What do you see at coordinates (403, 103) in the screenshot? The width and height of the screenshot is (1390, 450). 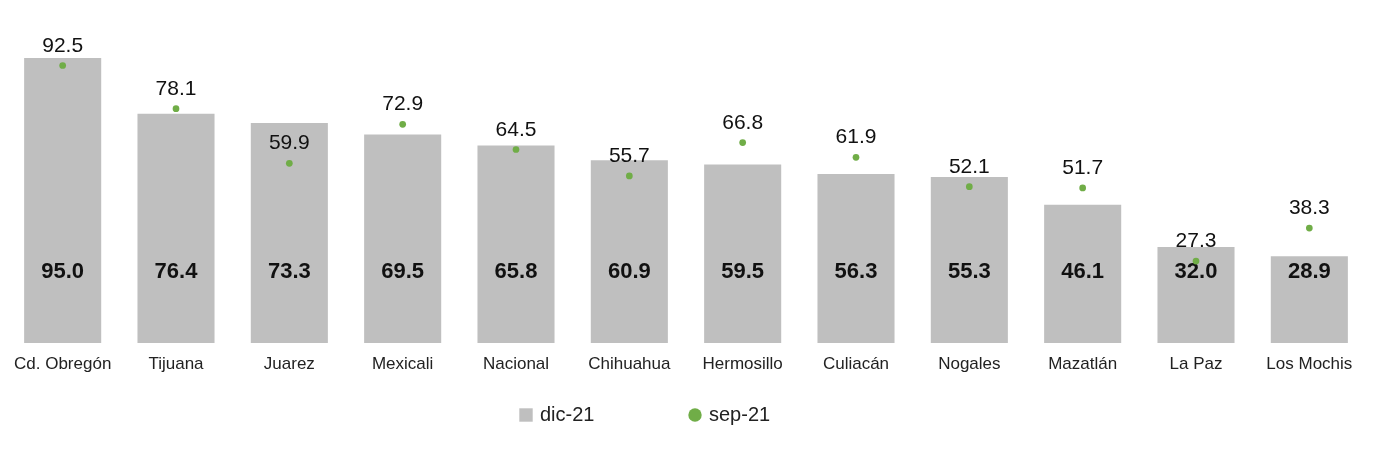 I see `data-label: 72.9` at bounding box center [403, 103].